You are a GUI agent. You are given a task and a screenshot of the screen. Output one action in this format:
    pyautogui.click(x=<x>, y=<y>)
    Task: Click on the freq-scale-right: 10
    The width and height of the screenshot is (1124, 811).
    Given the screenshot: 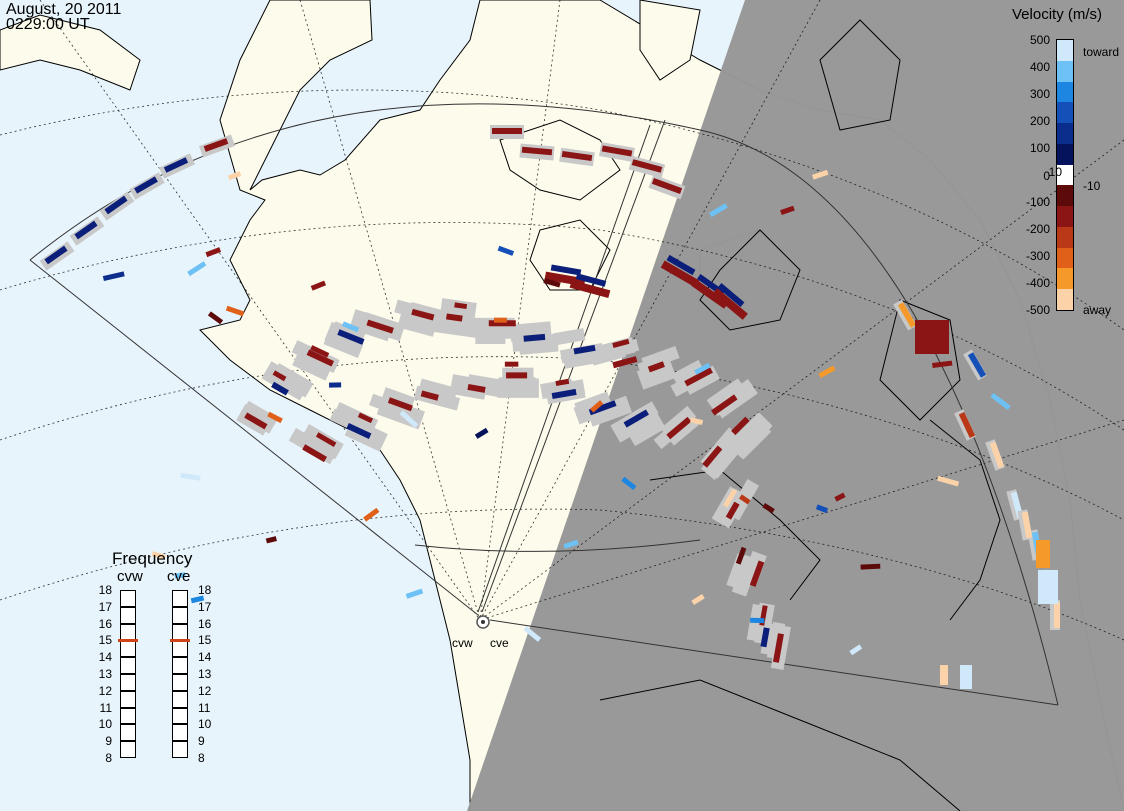 What is the action you would take?
    pyautogui.click(x=205, y=724)
    